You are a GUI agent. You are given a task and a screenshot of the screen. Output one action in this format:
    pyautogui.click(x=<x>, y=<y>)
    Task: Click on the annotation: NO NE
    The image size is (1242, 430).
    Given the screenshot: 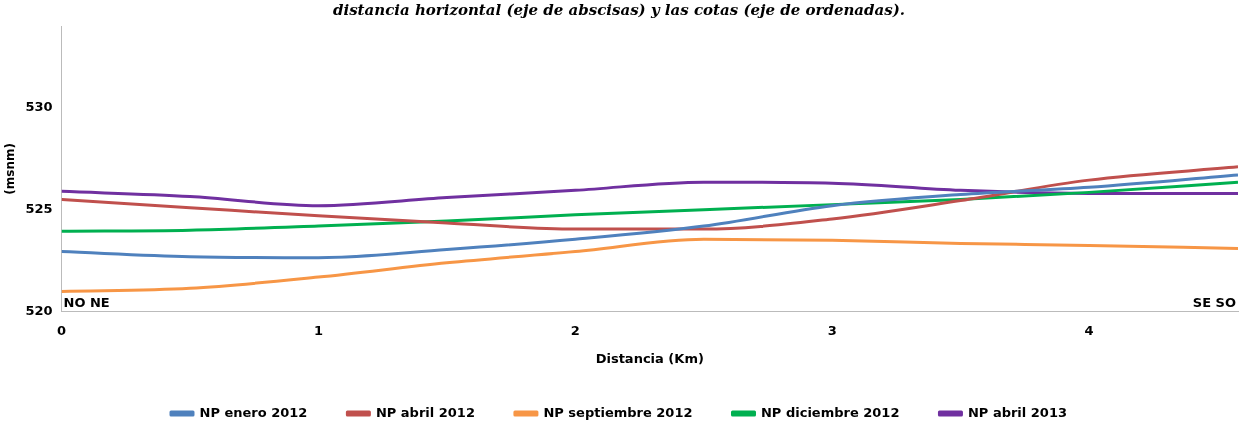 What is the action you would take?
    pyautogui.click(x=86, y=302)
    